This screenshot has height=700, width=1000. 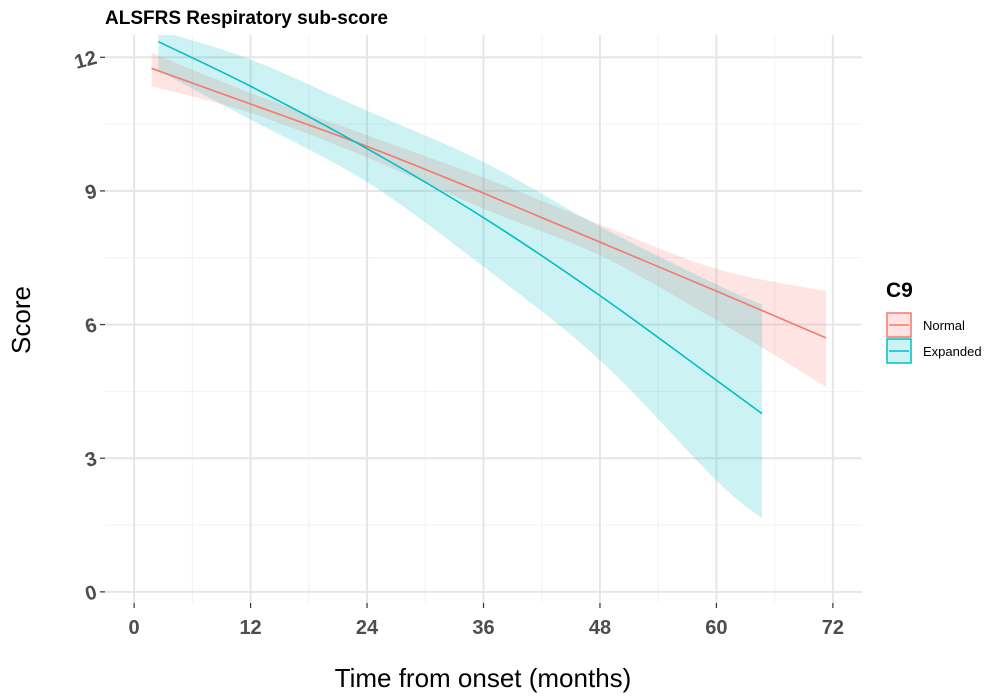 I want to click on y-axis: 0 3 6 9 12, so click(x=88, y=326).